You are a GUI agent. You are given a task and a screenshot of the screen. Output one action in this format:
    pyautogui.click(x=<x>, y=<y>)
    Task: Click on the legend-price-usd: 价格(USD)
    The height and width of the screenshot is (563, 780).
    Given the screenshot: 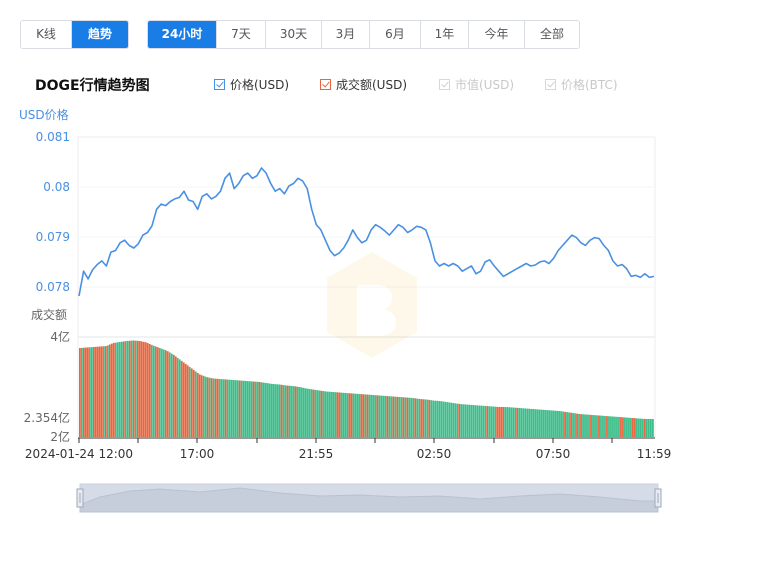 What is the action you would take?
    pyautogui.click(x=251, y=84)
    